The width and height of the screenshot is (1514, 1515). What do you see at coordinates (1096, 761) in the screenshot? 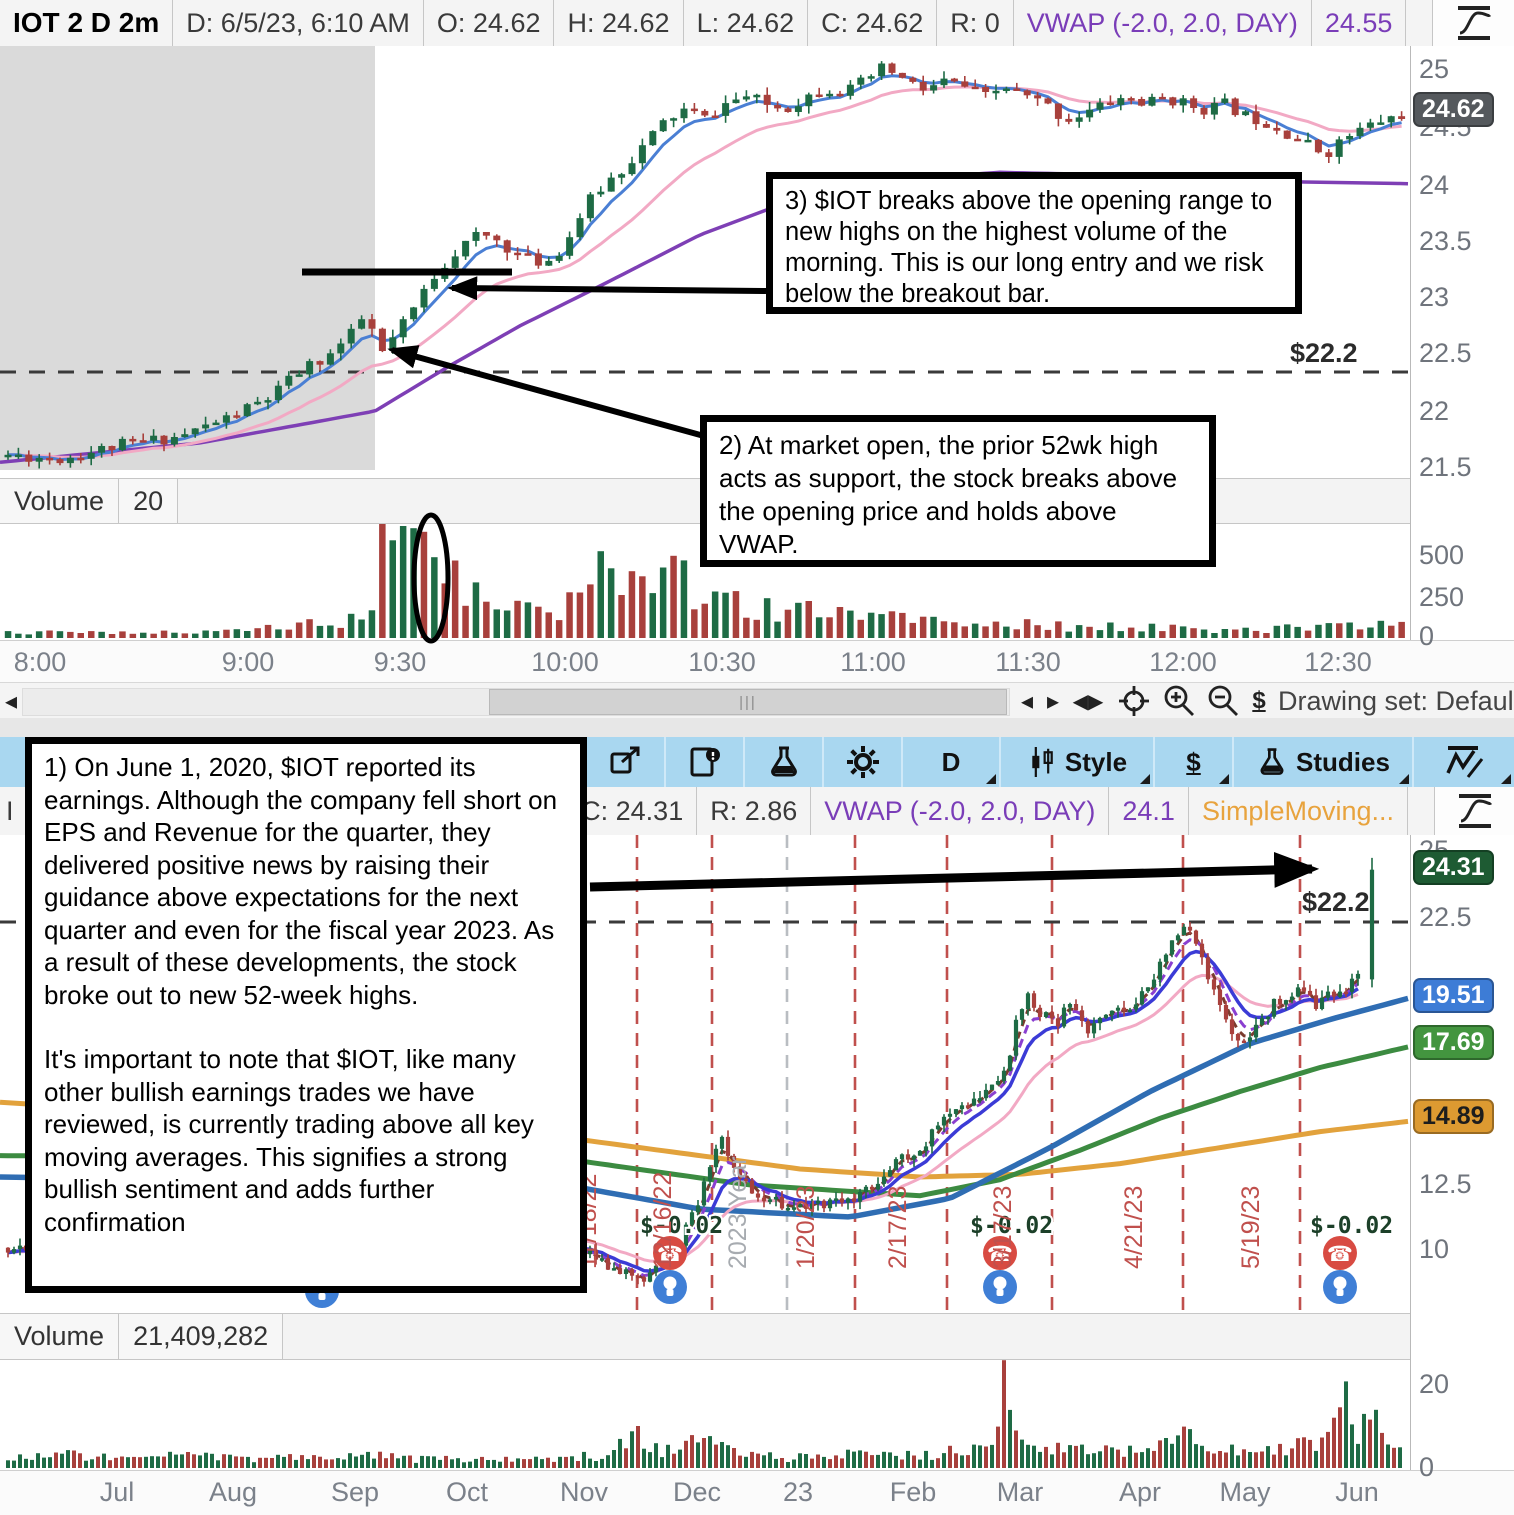
I see `style-label: Style` at bounding box center [1096, 761].